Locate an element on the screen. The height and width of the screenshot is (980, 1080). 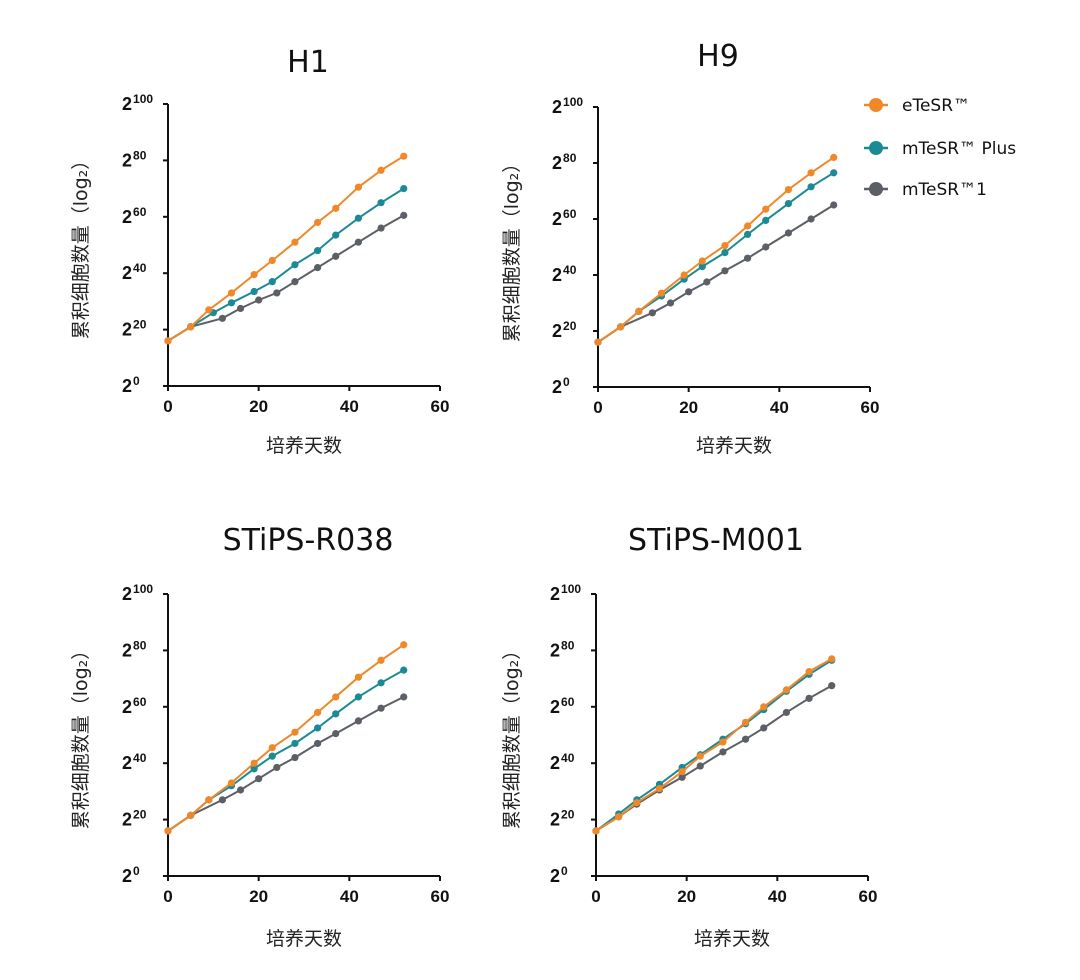
chart-title: H1 is located at coordinates (308, 62).